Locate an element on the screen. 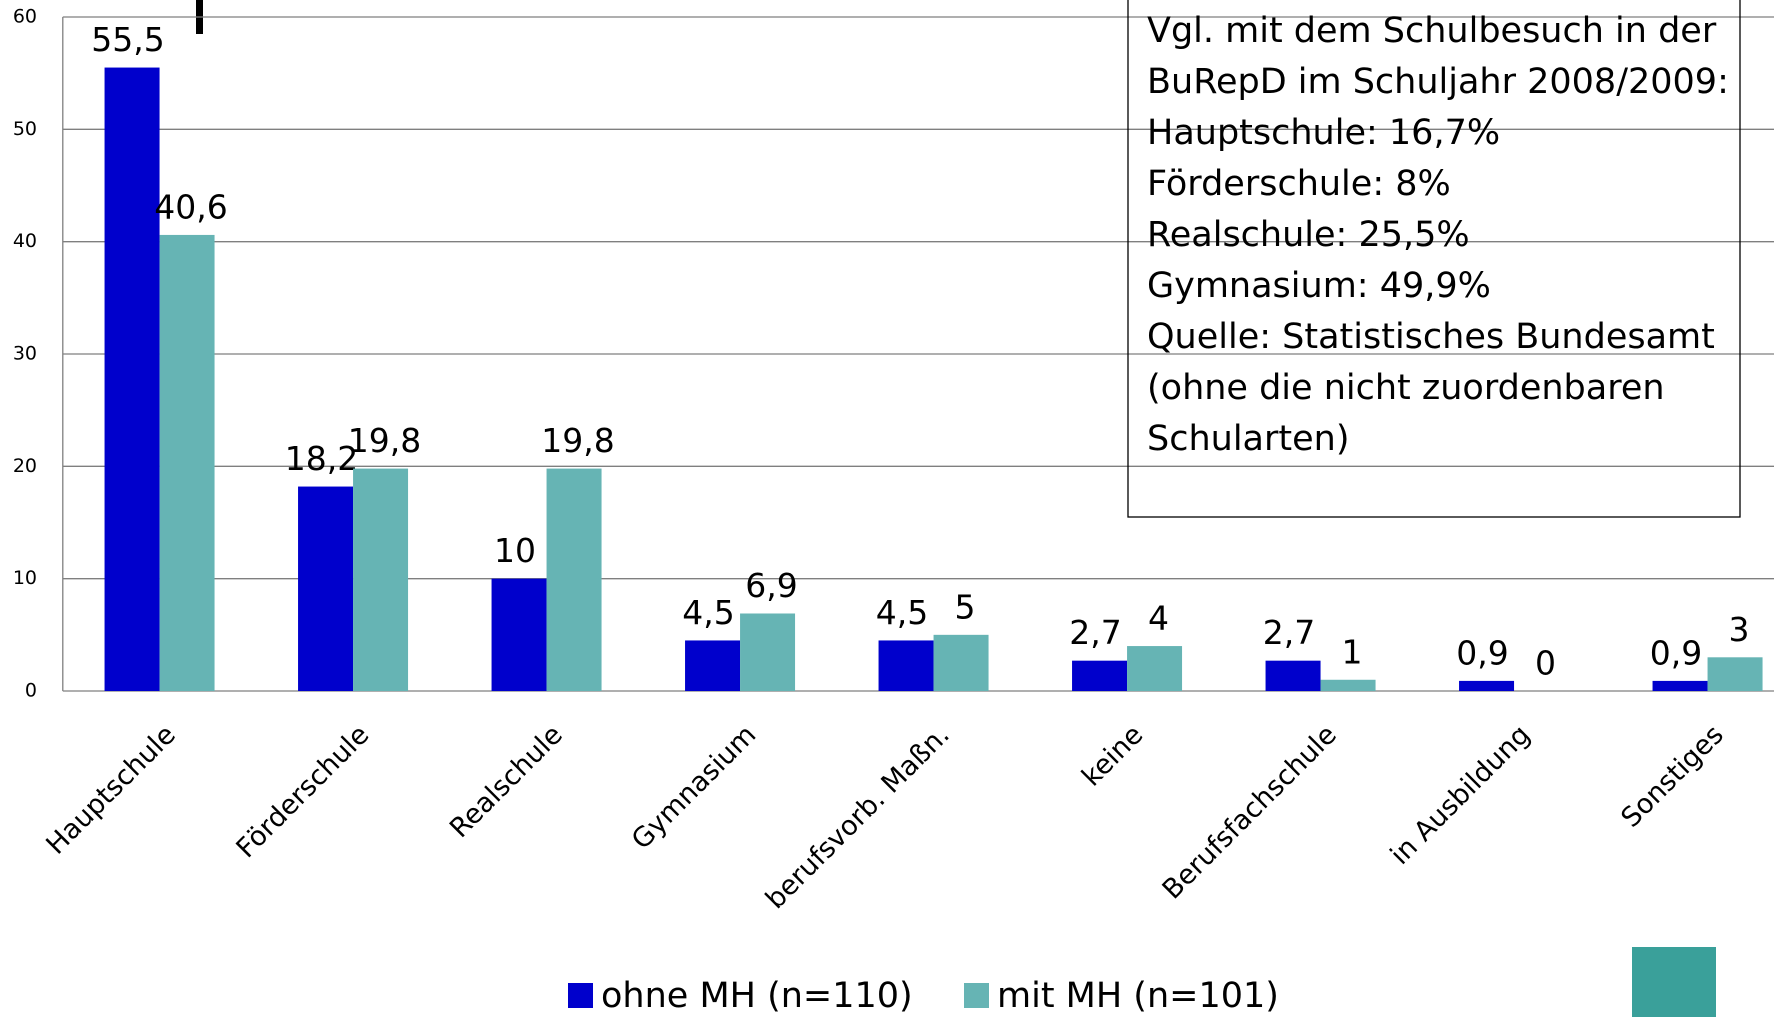 The width and height of the screenshot is (1774, 1017). value-label: 6,9 is located at coordinates (771, 585).